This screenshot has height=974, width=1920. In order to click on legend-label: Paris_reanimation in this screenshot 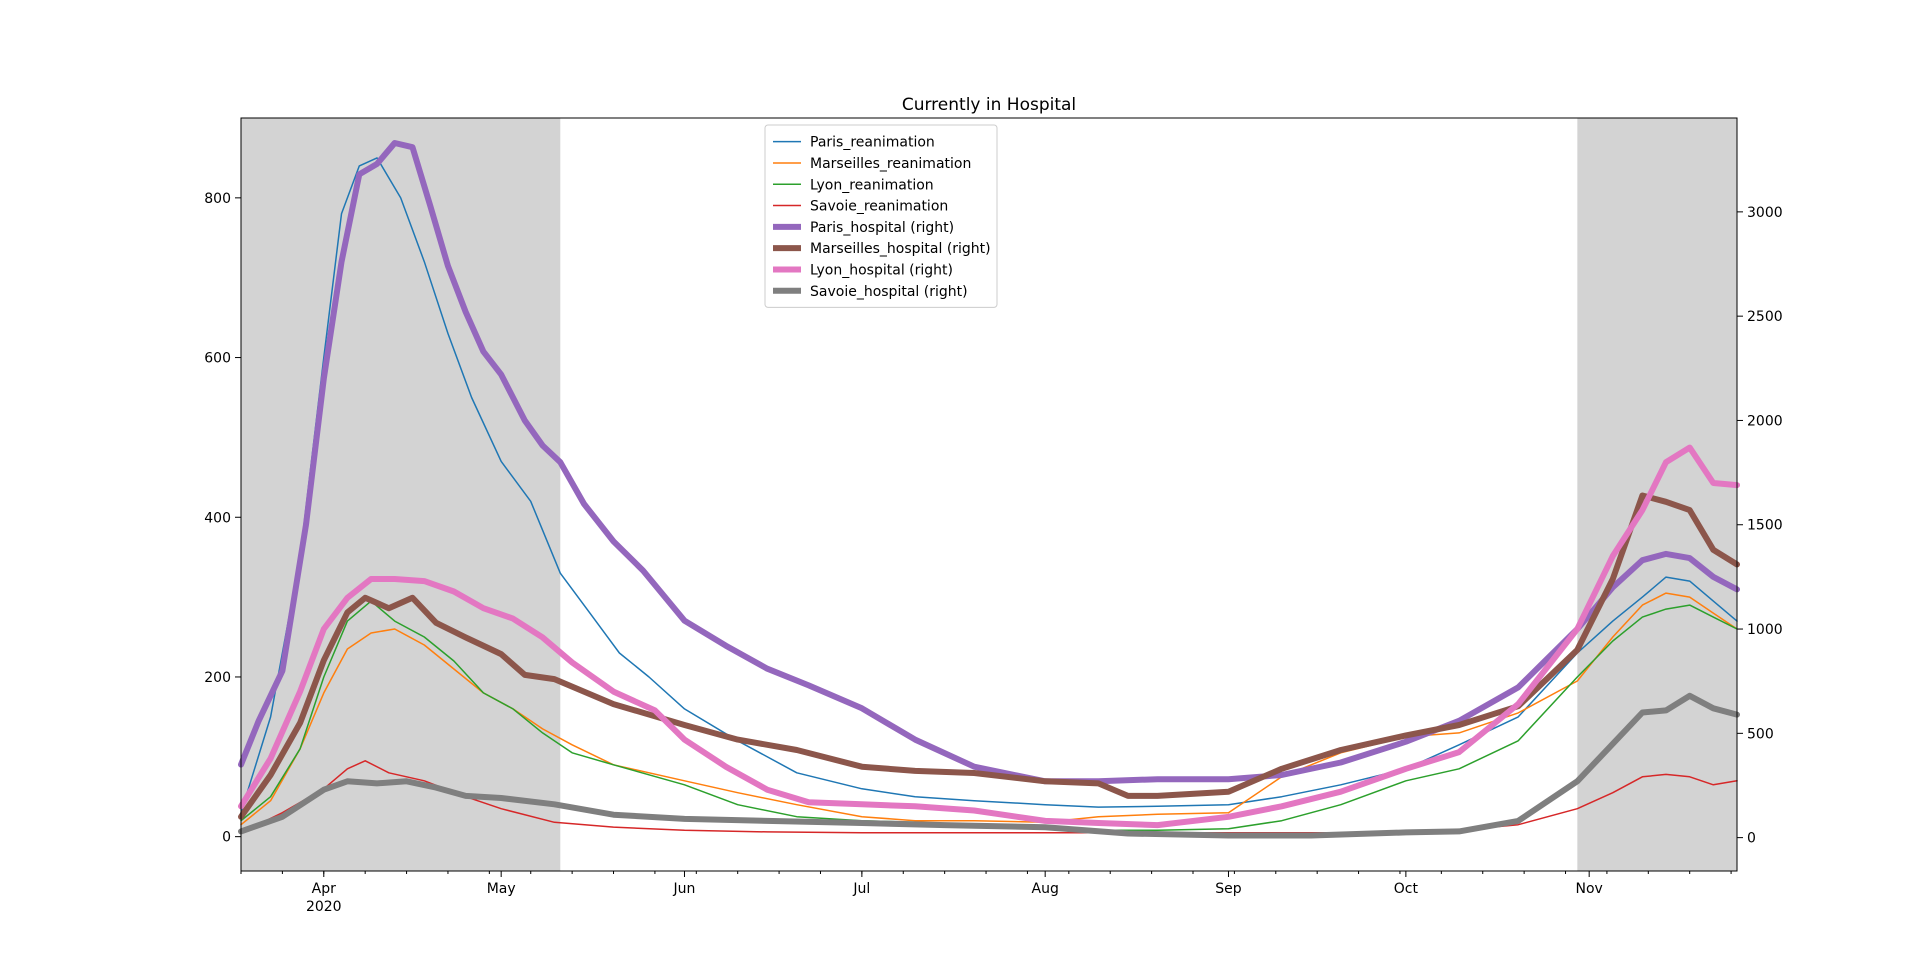, I will do `click(872, 143)`.